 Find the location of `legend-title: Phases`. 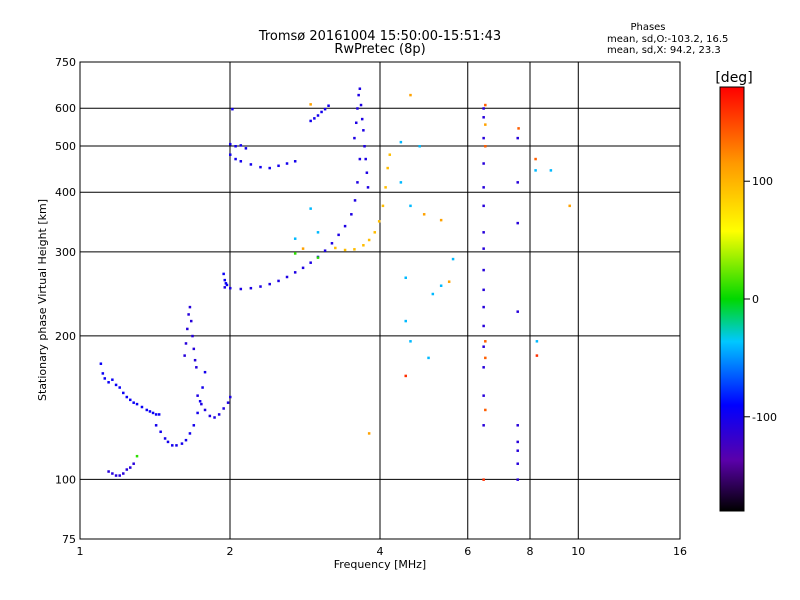

legend-title: Phases is located at coordinates (647, 27).